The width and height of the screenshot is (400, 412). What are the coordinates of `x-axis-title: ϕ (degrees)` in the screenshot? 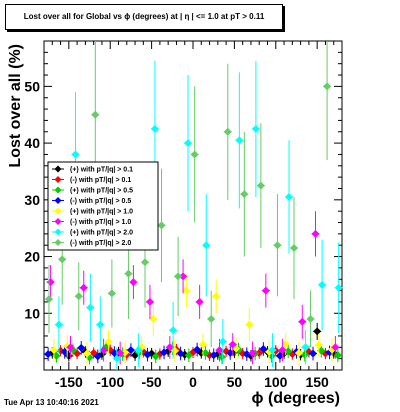 It's located at (296, 398).